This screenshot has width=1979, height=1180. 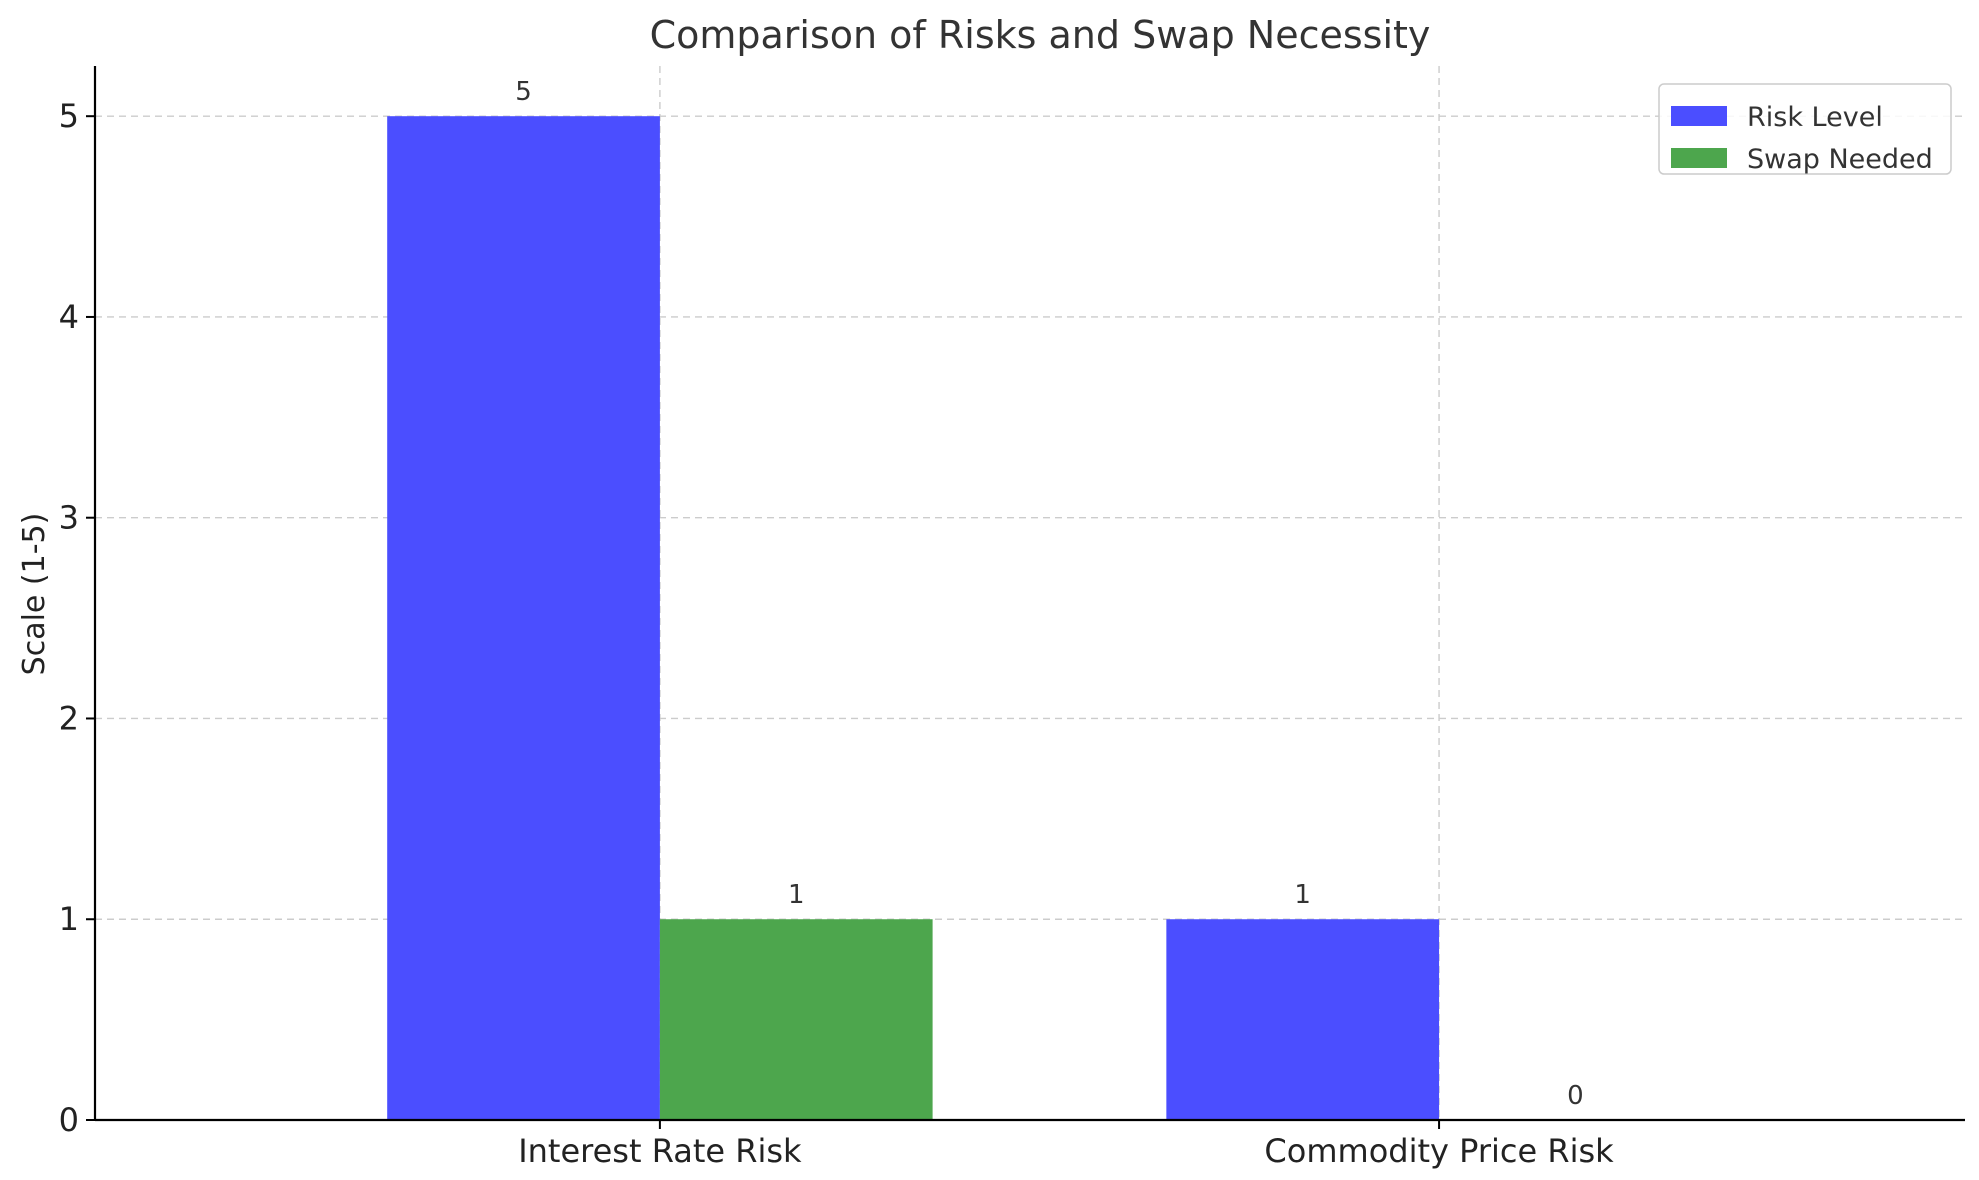 I want to click on y-tick-label: 2, so click(x=69, y=718).